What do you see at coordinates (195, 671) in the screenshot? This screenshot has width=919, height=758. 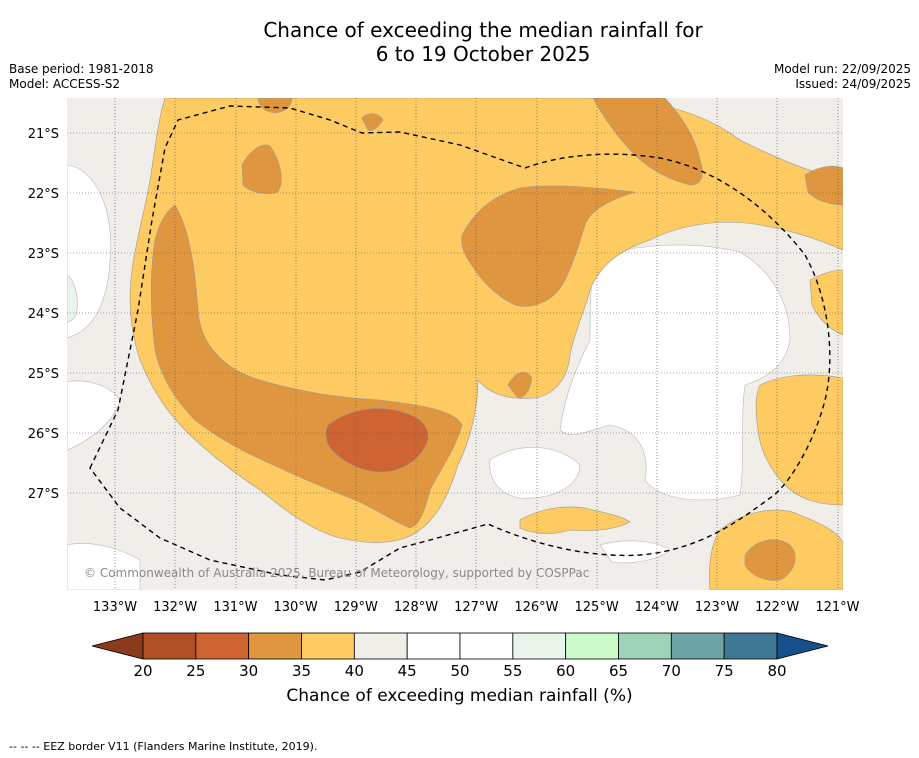 I see `colorbar-tick: 25` at bounding box center [195, 671].